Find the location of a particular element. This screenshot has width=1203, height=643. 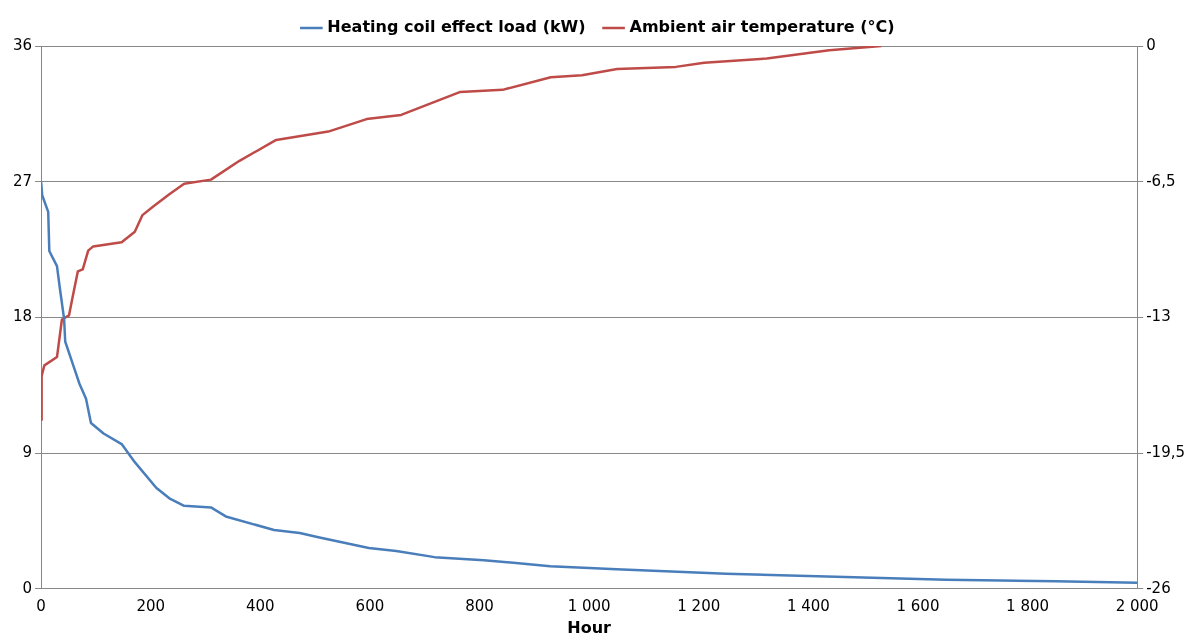

y2-tick-label: -19,5 is located at coordinates (1165, 451).